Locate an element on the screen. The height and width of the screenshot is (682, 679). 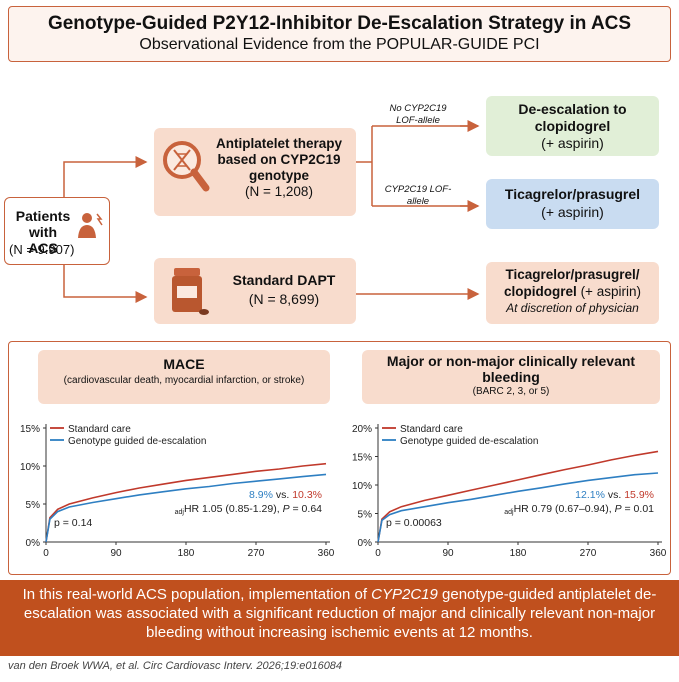
y-tick-label: 20% is located at coordinates (362, 429).